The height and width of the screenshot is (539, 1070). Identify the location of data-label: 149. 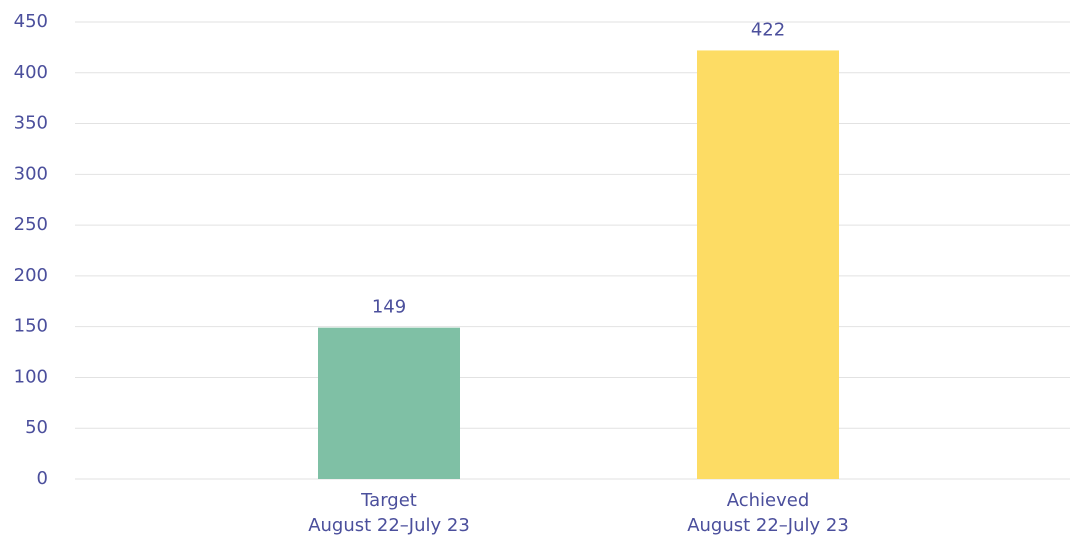
(389, 307).